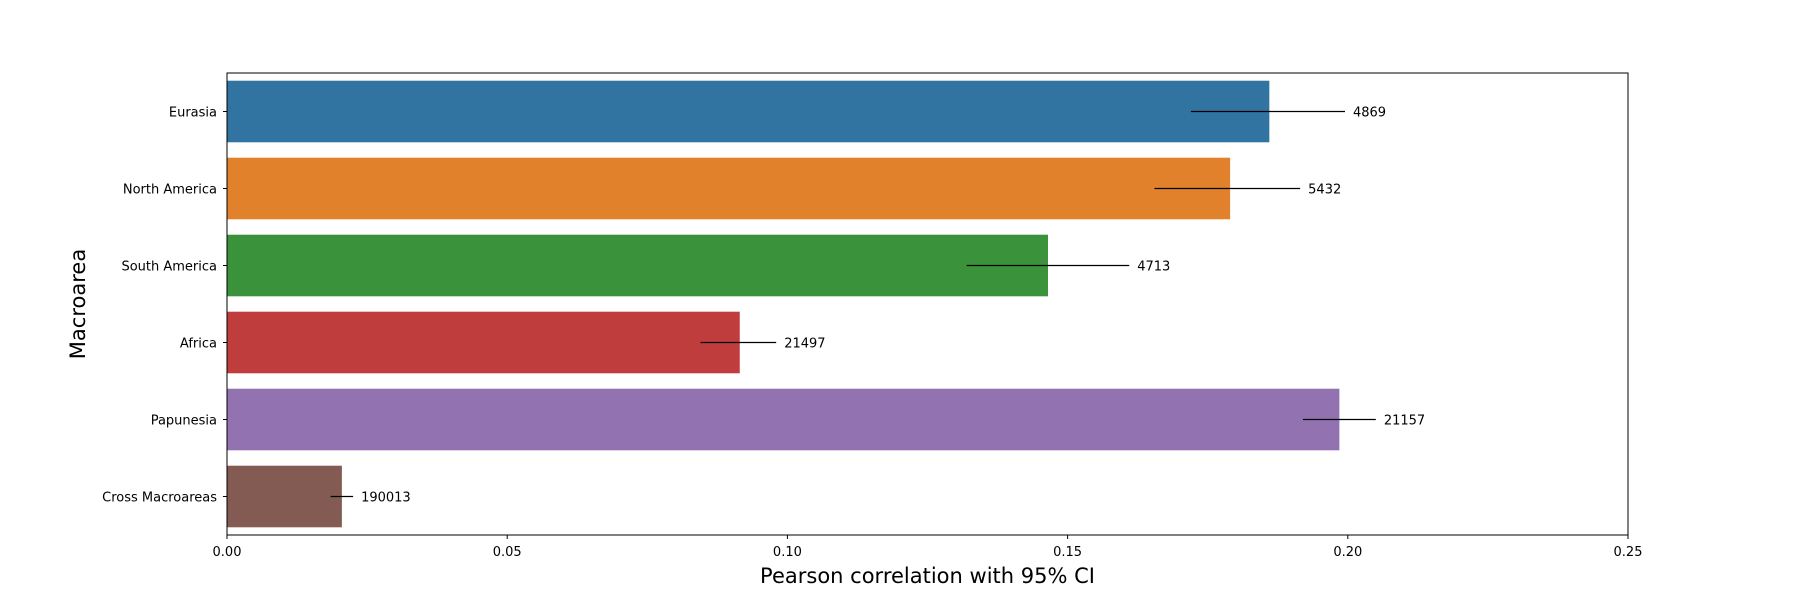  Describe the element at coordinates (193, 113) in the screenshot. I see `y-tick-label: Eurasia` at that location.